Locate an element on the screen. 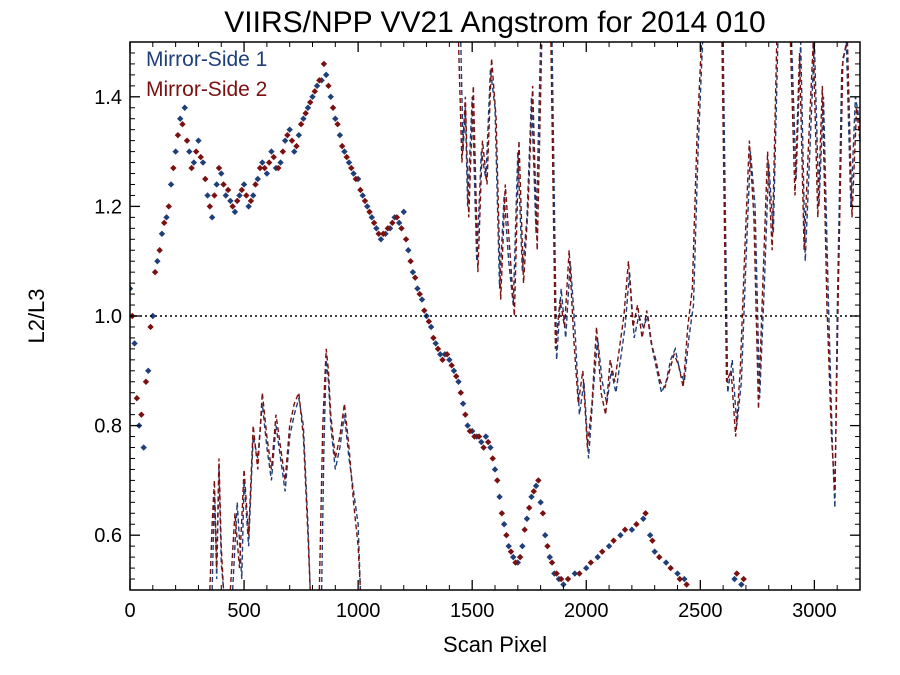 The width and height of the screenshot is (900, 675). x-tick-label-5: 2500 is located at coordinates (700, 611).